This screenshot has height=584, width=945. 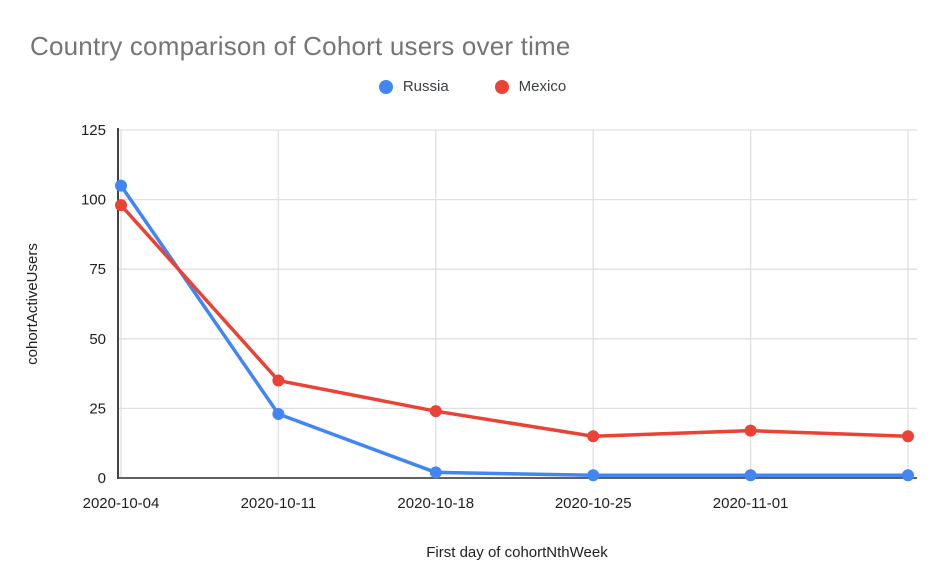 What do you see at coordinates (97, 339) in the screenshot?
I see `y-tick-label: 50` at bounding box center [97, 339].